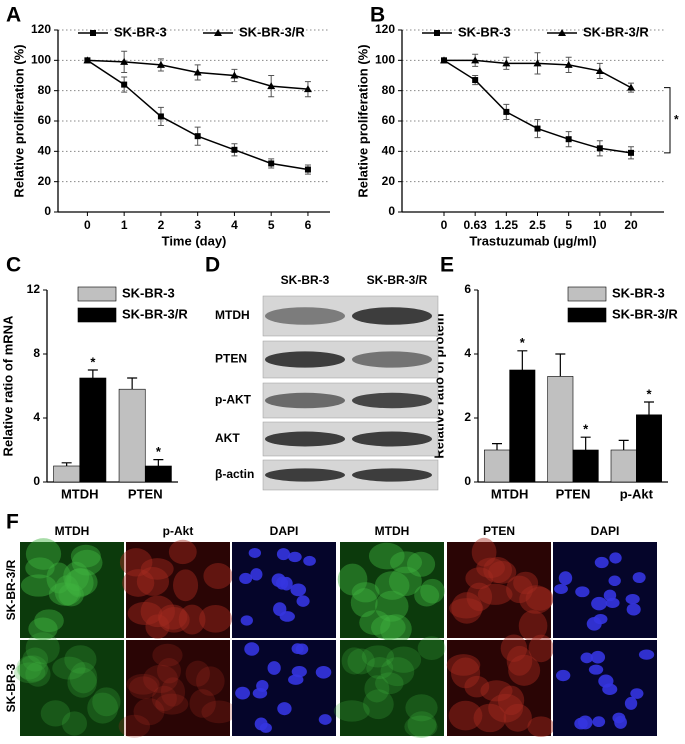 The image size is (685, 744). What do you see at coordinates (305, 280) in the screenshot?
I see `blot-column-label: SK-BR-3` at bounding box center [305, 280].